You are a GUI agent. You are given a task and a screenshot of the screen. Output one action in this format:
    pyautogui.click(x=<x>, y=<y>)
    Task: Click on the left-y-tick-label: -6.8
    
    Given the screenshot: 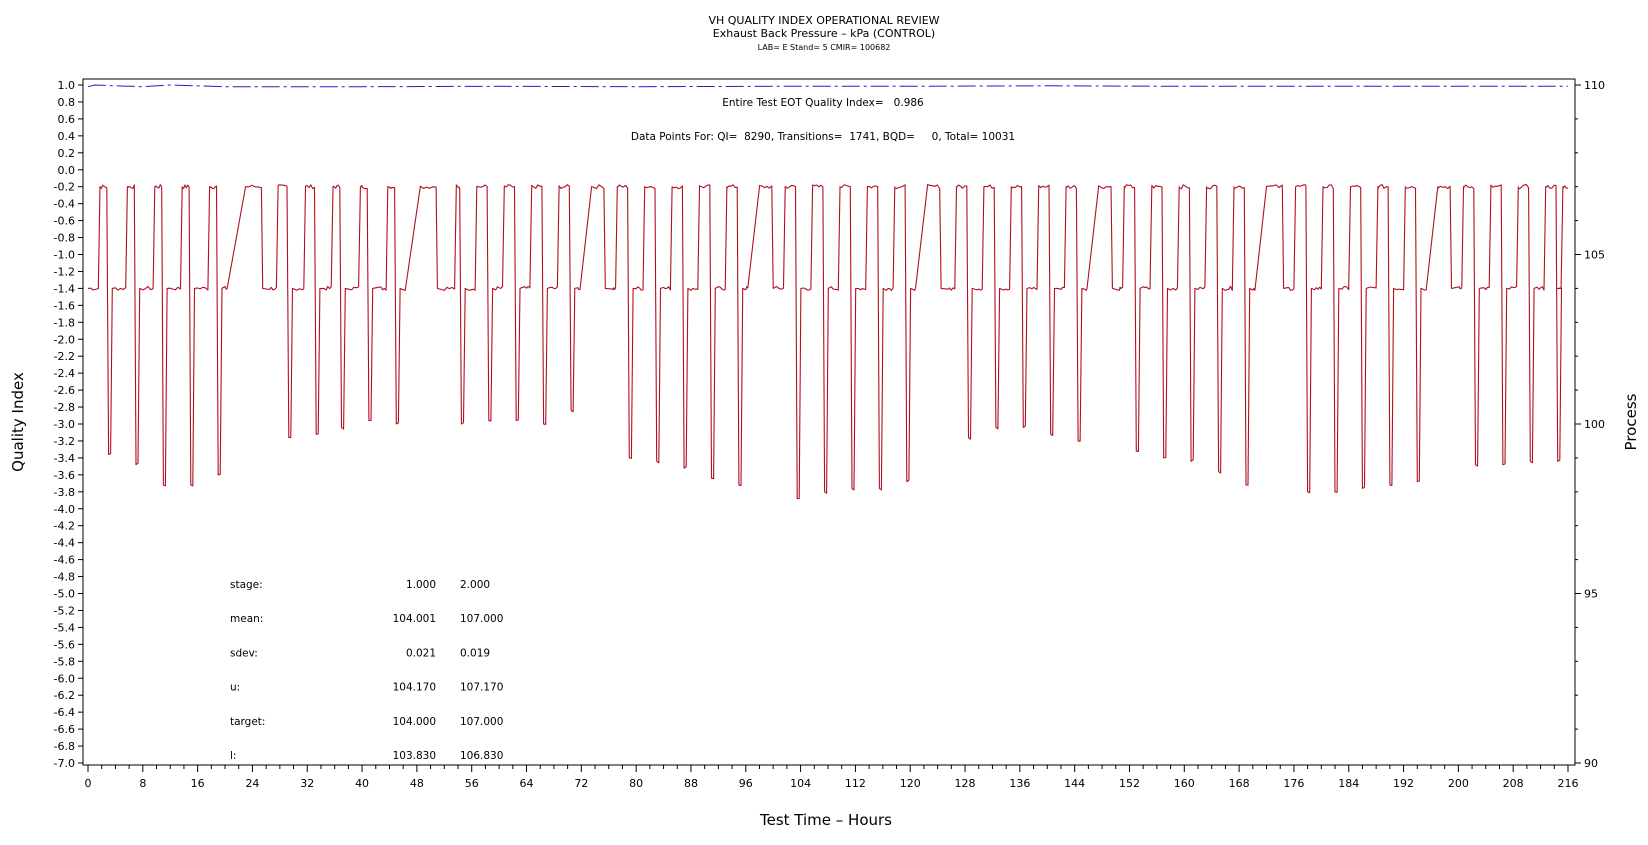 What is the action you would take?
    pyautogui.click(x=64, y=746)
    